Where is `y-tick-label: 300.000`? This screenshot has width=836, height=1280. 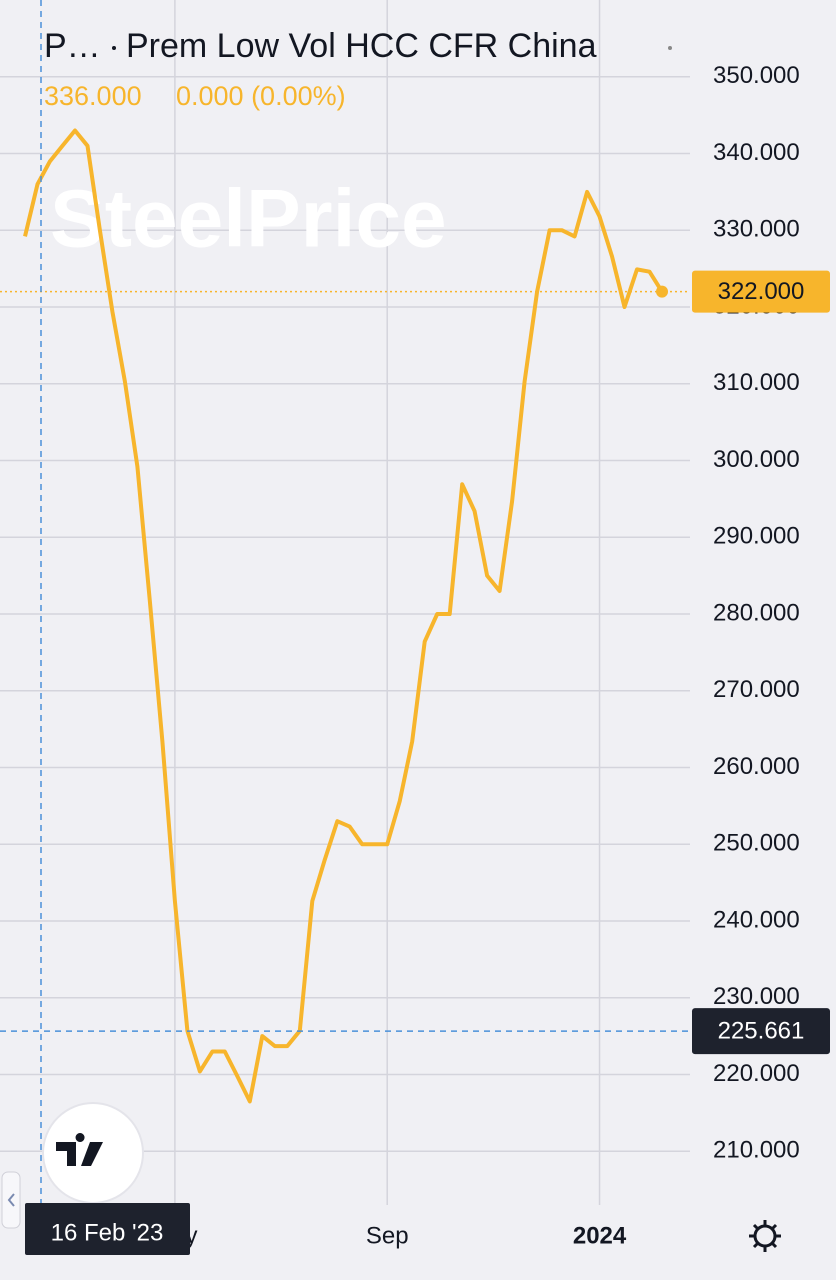
y-tick-label: 300.000 is located at coordinates (756, 459).